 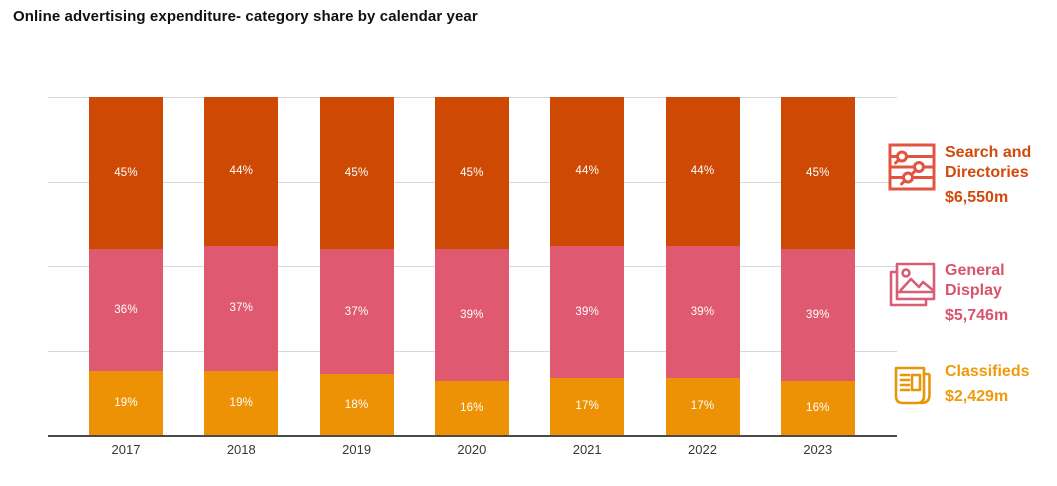 I want to click on stacked-bar-2023: 45% 39% 16%, so click(x=817, y=266).